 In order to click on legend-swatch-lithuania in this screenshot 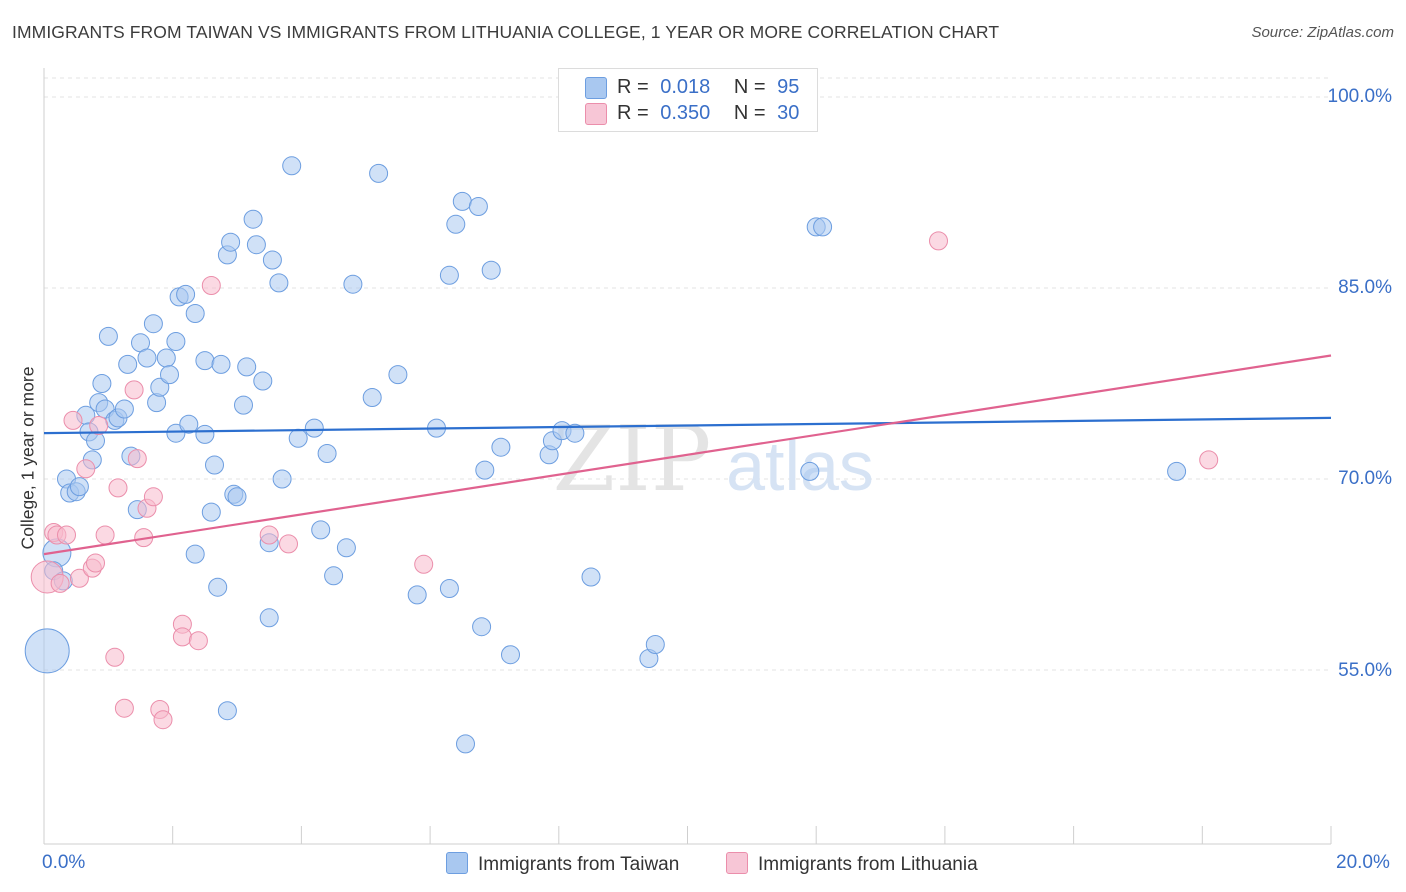, I will do `click(596, 114)`.